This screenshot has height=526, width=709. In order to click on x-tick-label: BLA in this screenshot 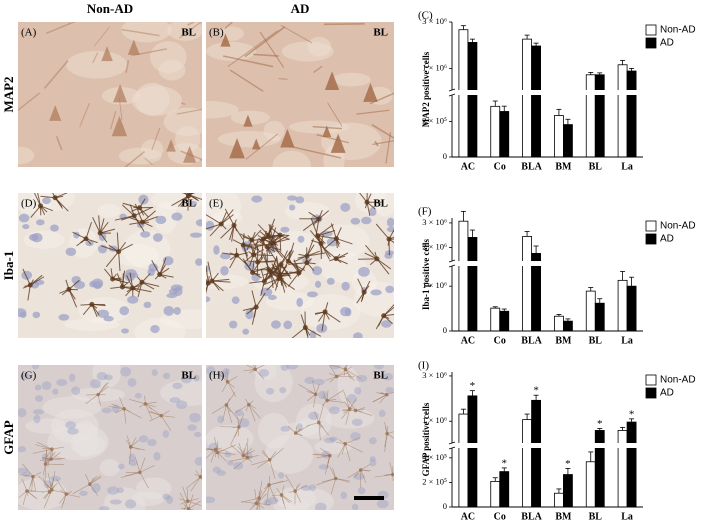, I will do `click(531, 166)`.